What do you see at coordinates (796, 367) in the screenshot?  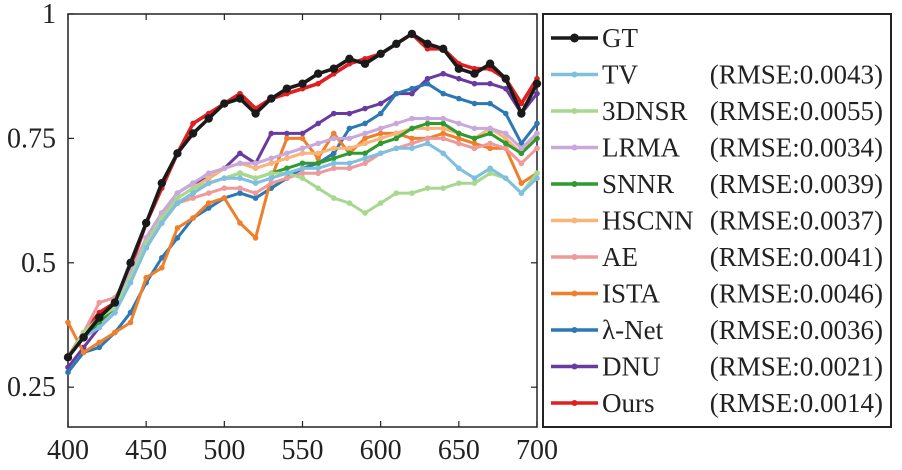 I see `legend-rmse: (RMSE:0.0021)` at bounding box center [796, 367].